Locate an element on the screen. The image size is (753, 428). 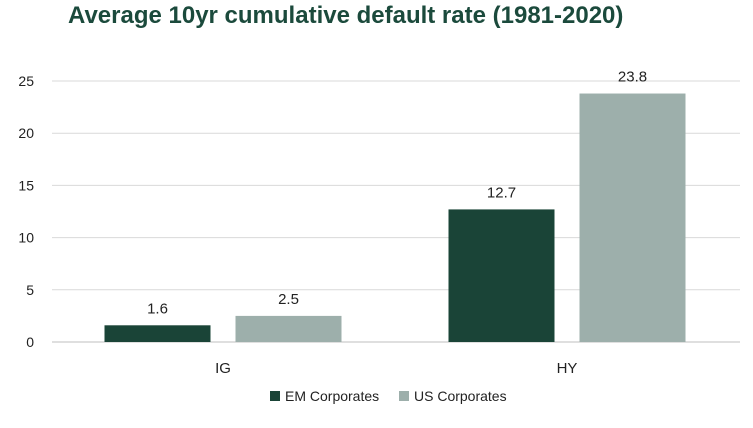
legend: EM Corporates US Corporates is located at coordinates (388, 396).